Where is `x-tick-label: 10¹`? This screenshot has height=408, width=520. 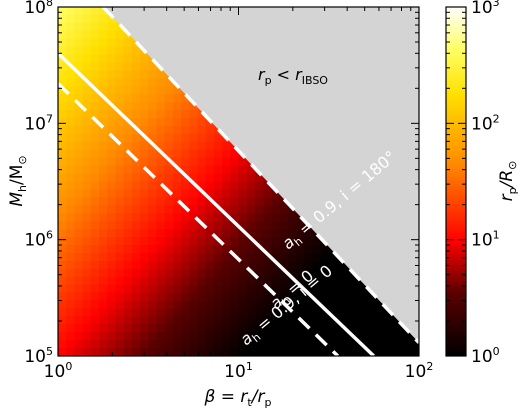
x-tick-label: 10¹ is located at coordinates (238, 371).